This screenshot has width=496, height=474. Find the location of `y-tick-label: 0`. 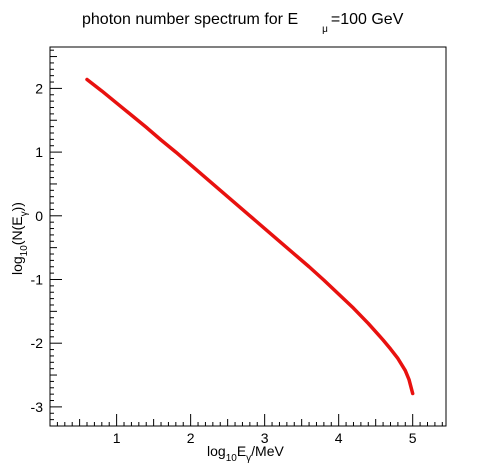

y-tick-label: 0 is located at coordinates (39, 216).